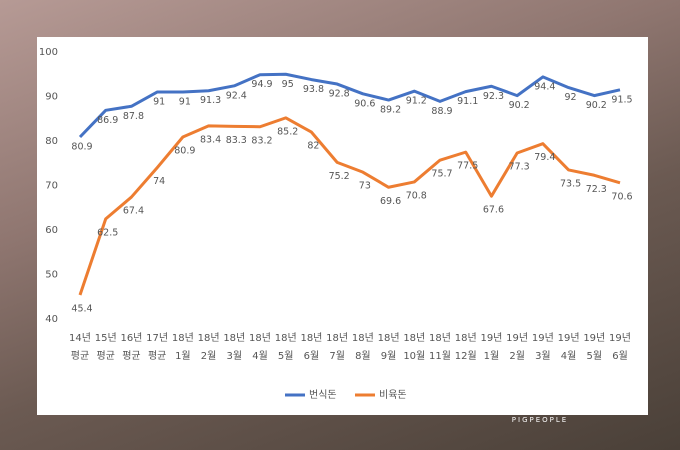  Describe the element at coordinates (157, 347) in the screenshot. I see `x-tick-label: 17년 평균` at that location.